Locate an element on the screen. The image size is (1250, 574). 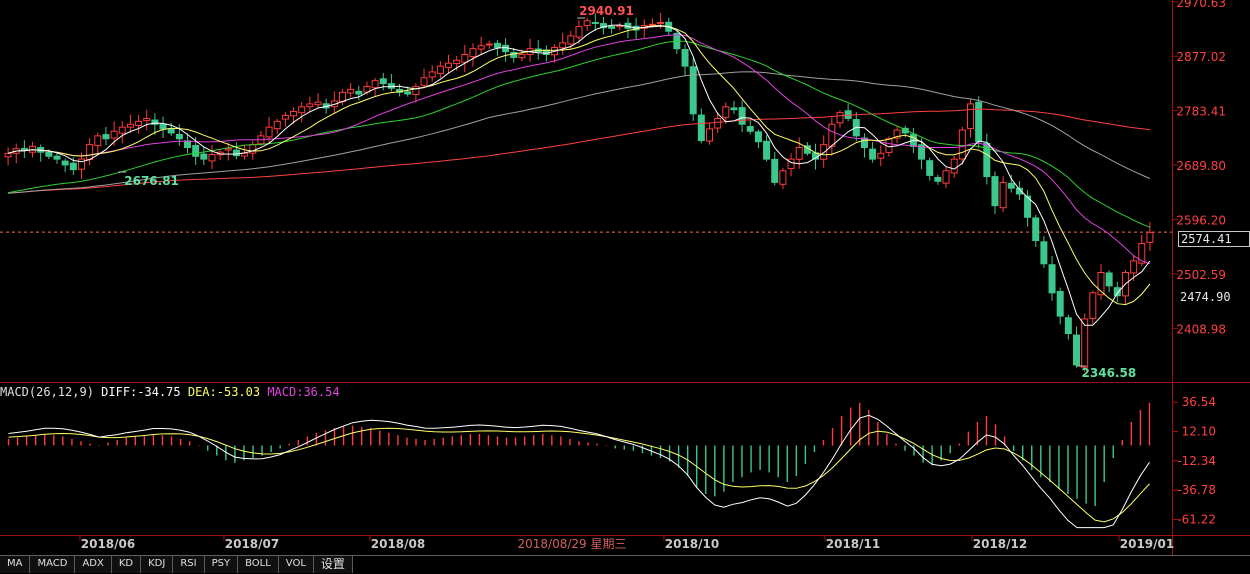
tab-kdj: KDJ is located at coordinates (157, 564).